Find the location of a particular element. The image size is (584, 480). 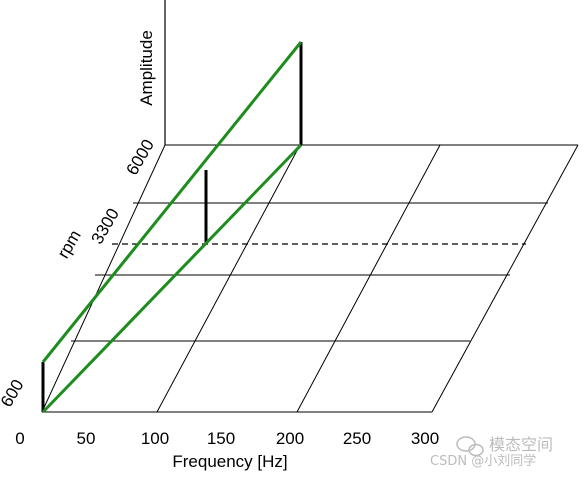

frequency-tick-label: 50 is located at coordinates (86, 438).